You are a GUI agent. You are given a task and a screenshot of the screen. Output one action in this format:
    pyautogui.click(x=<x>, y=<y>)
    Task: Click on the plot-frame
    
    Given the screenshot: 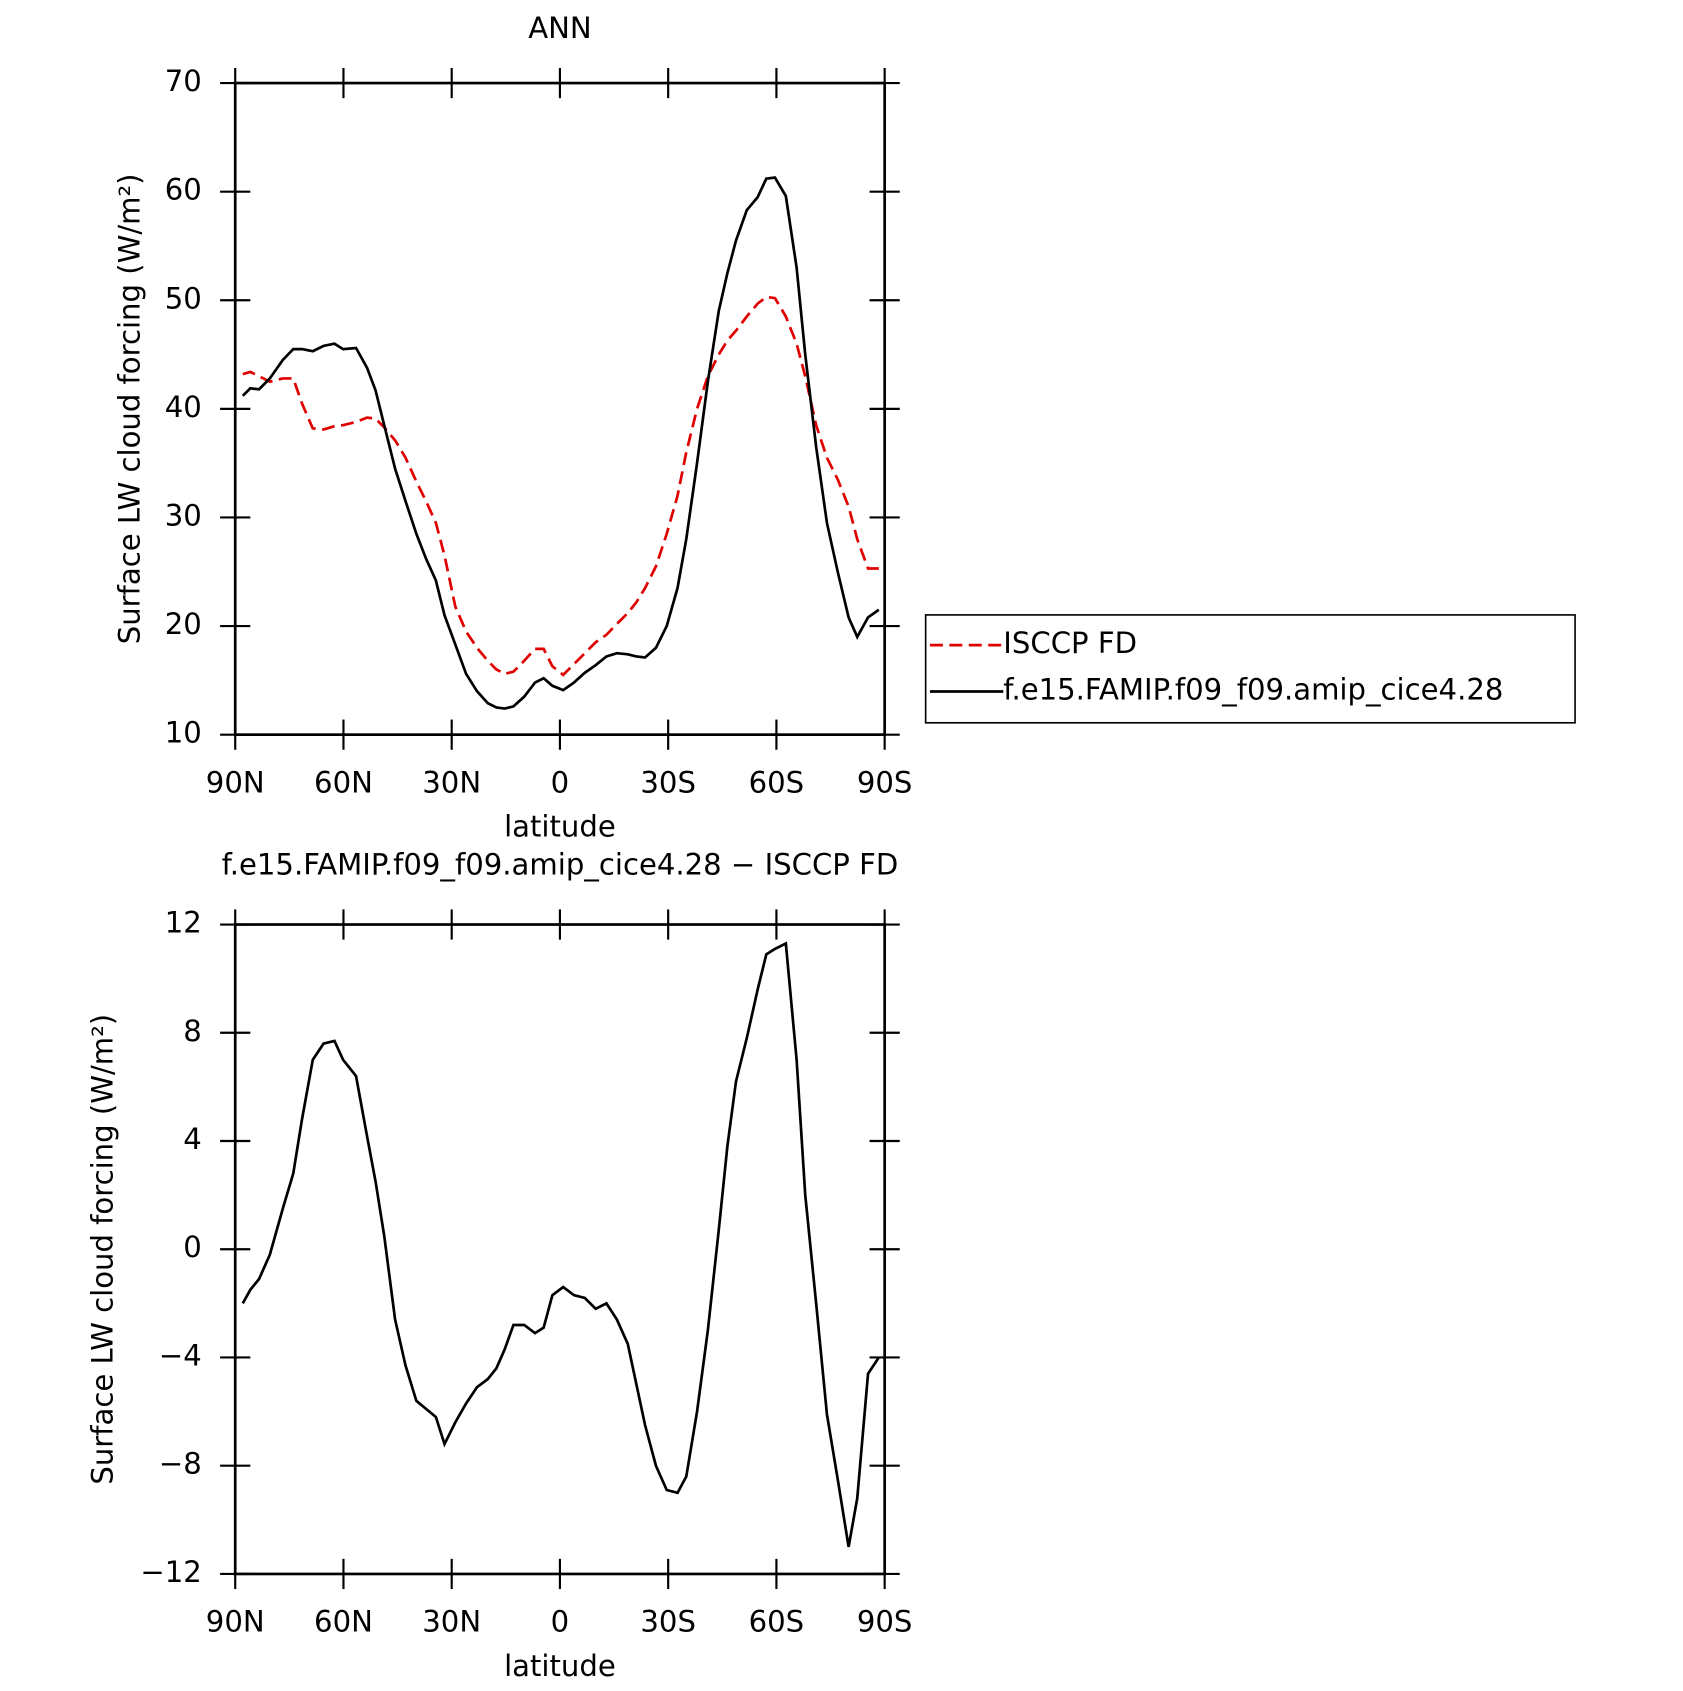 What is the action you would take?
    pyautogui.click(x=559, y=1249)
    